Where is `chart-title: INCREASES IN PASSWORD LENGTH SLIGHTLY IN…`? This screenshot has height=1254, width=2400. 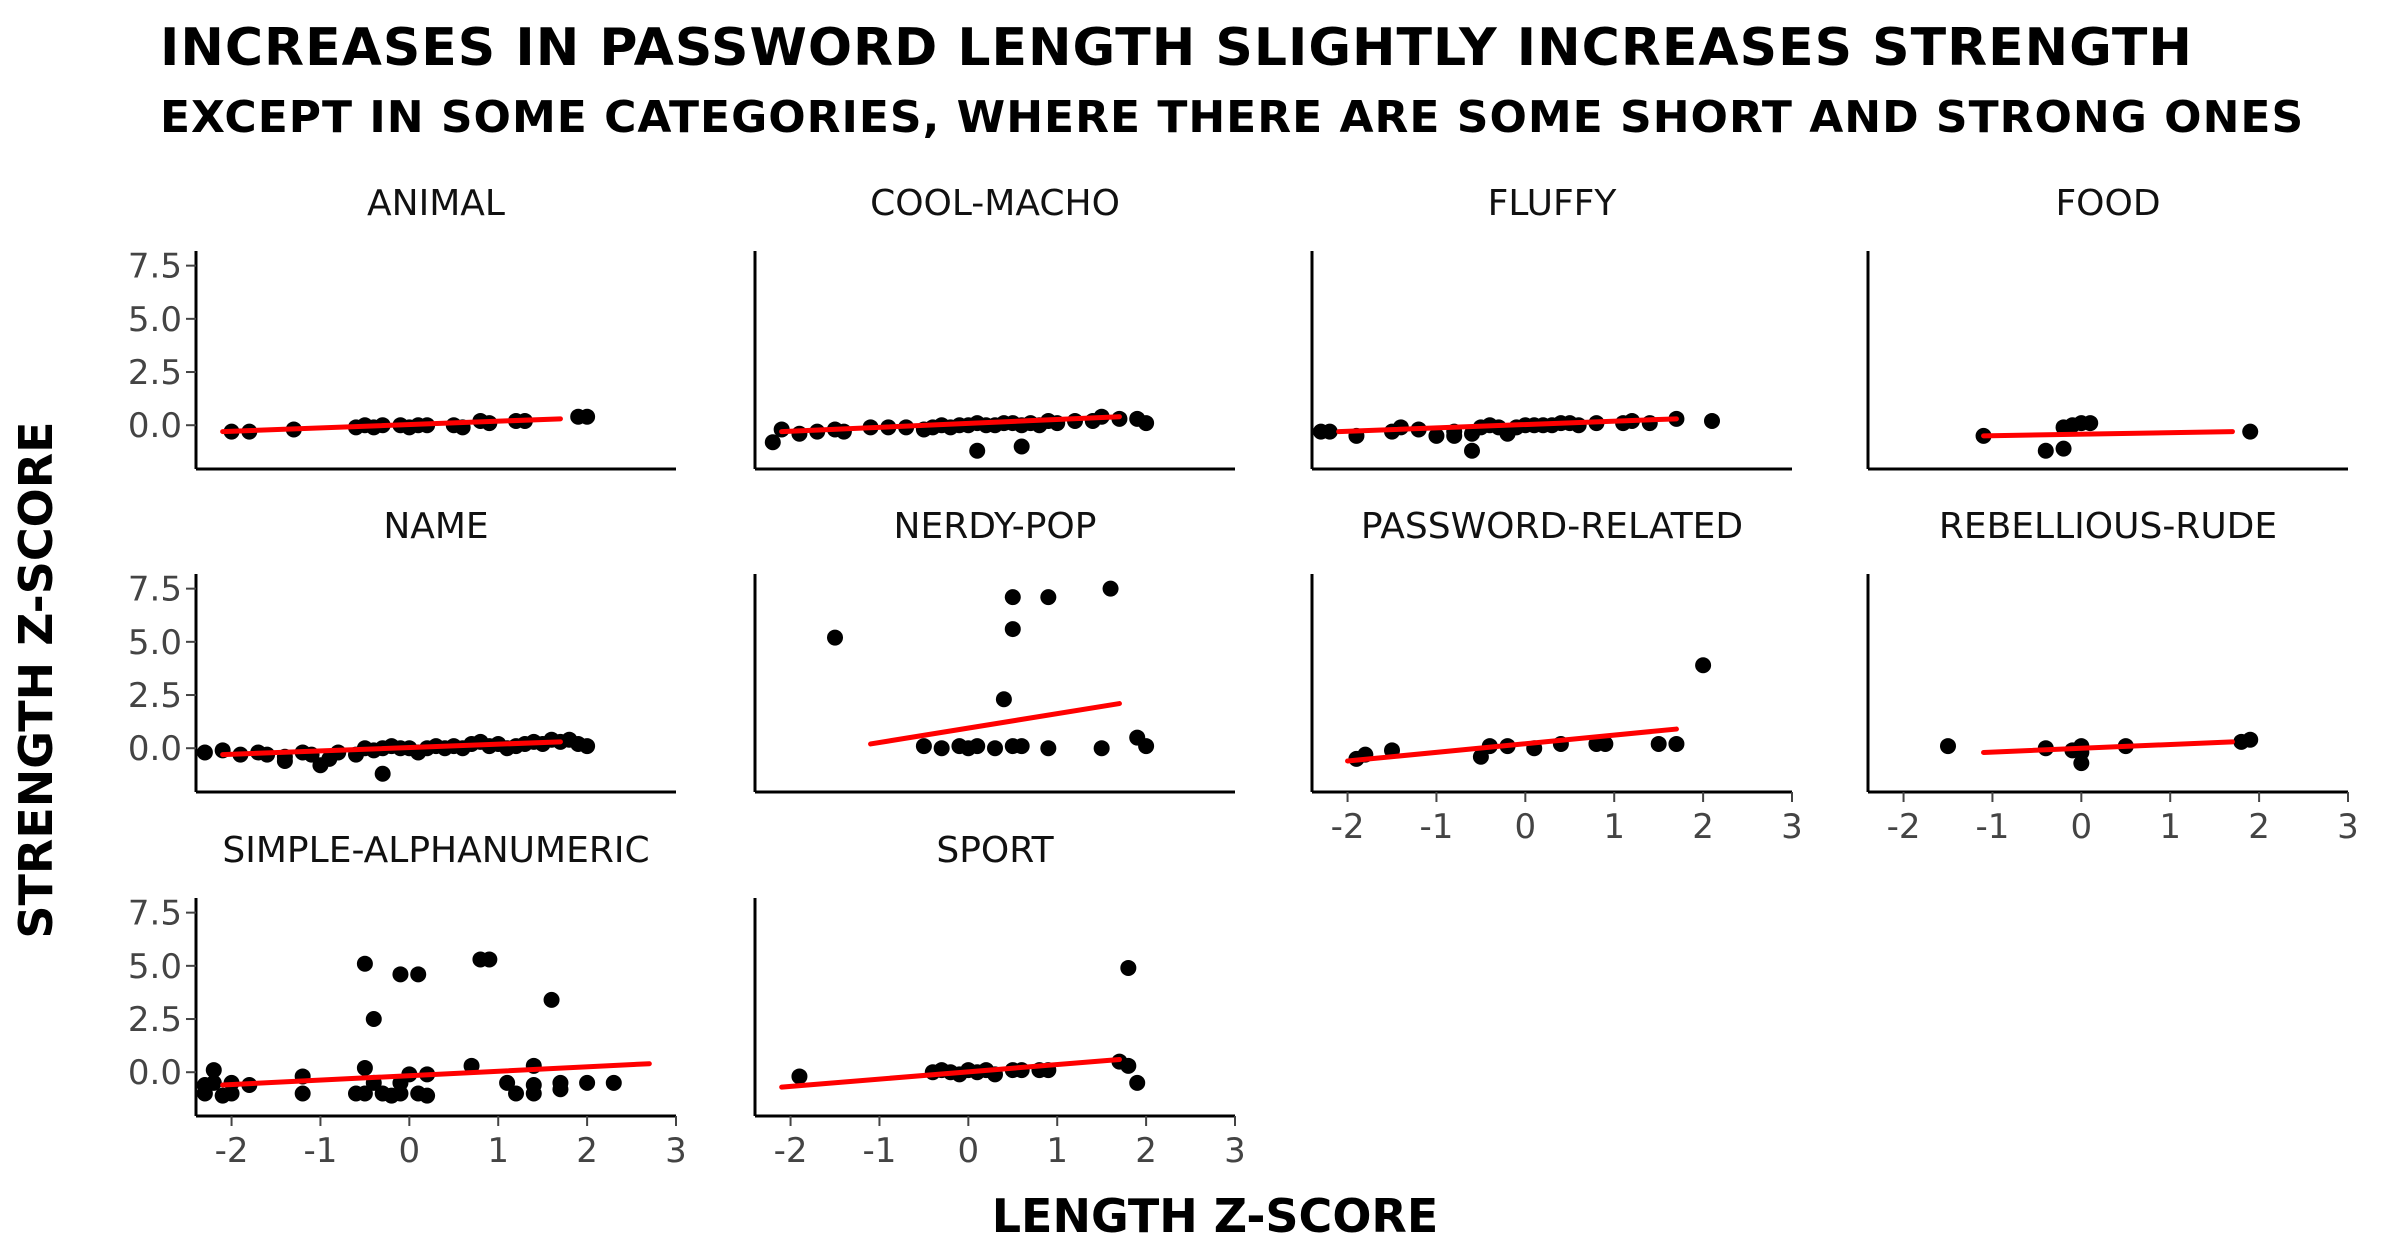
chart-title: INCREASES IN PASSWORD LENGTH SLIGHTLY IN… is located at coordinates (1176, 48).